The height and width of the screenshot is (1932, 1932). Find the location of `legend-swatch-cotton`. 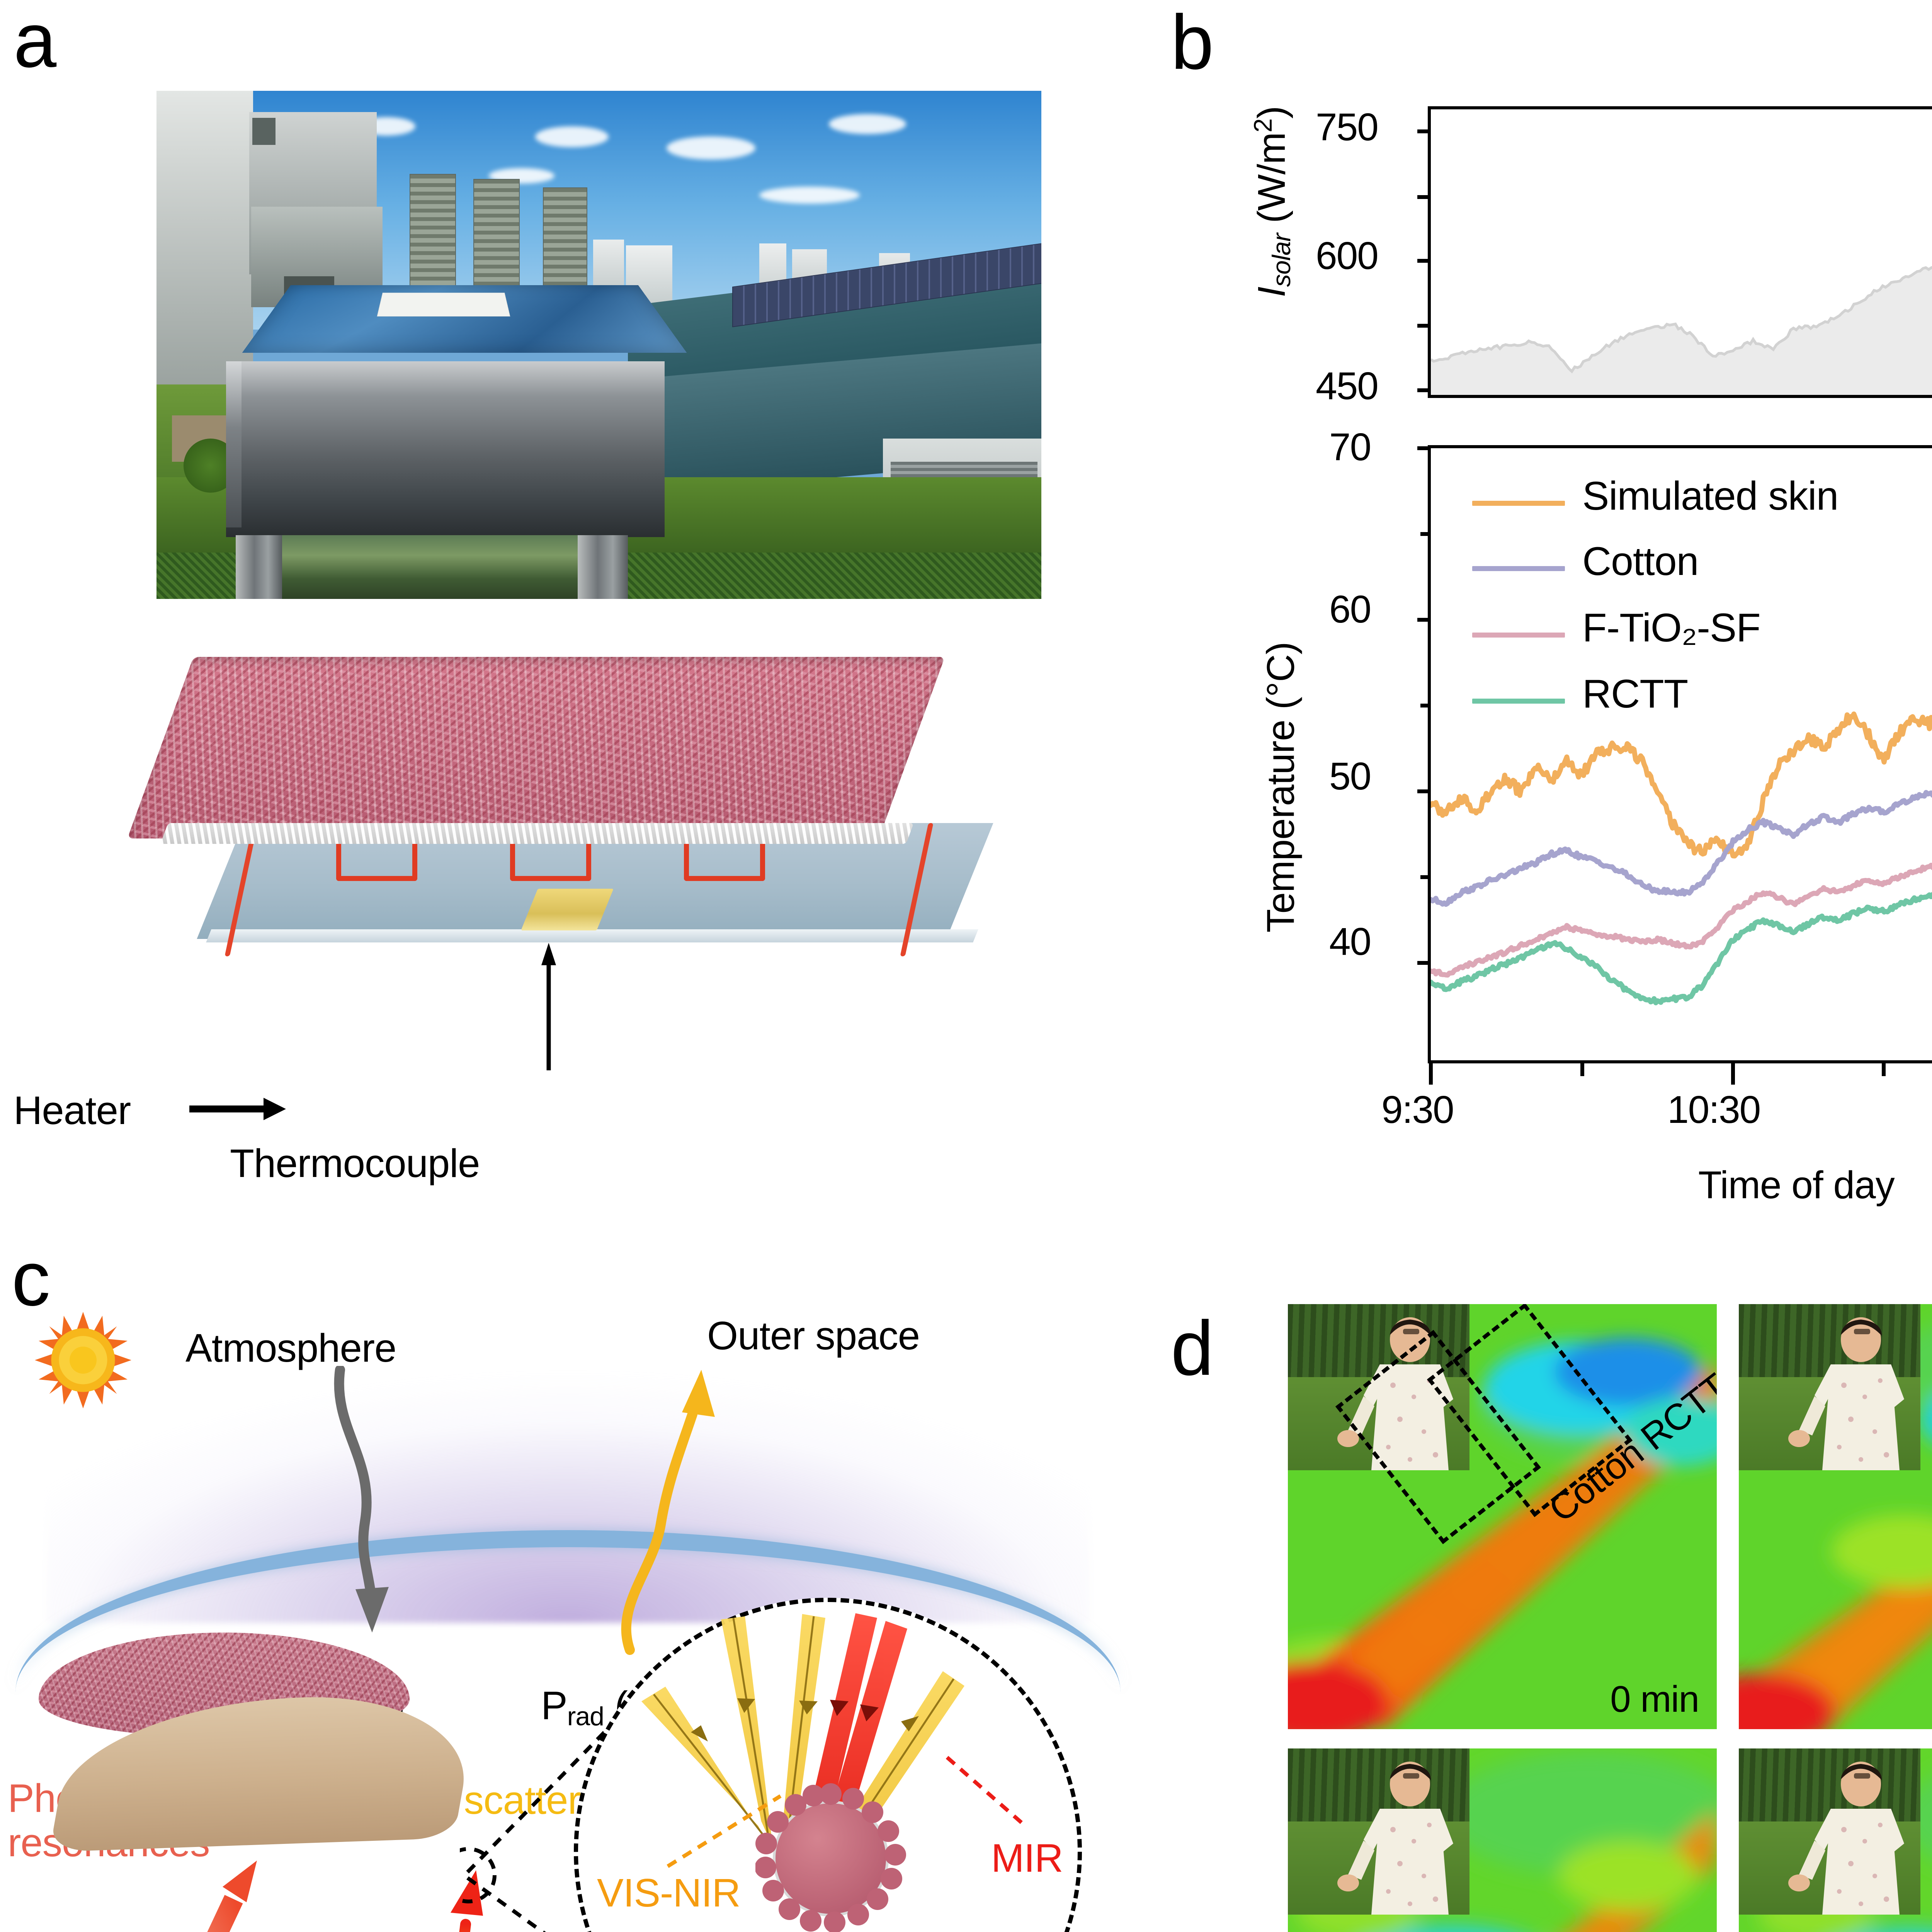

legend-swatch-cotton is located at coordinates (1518, 568).